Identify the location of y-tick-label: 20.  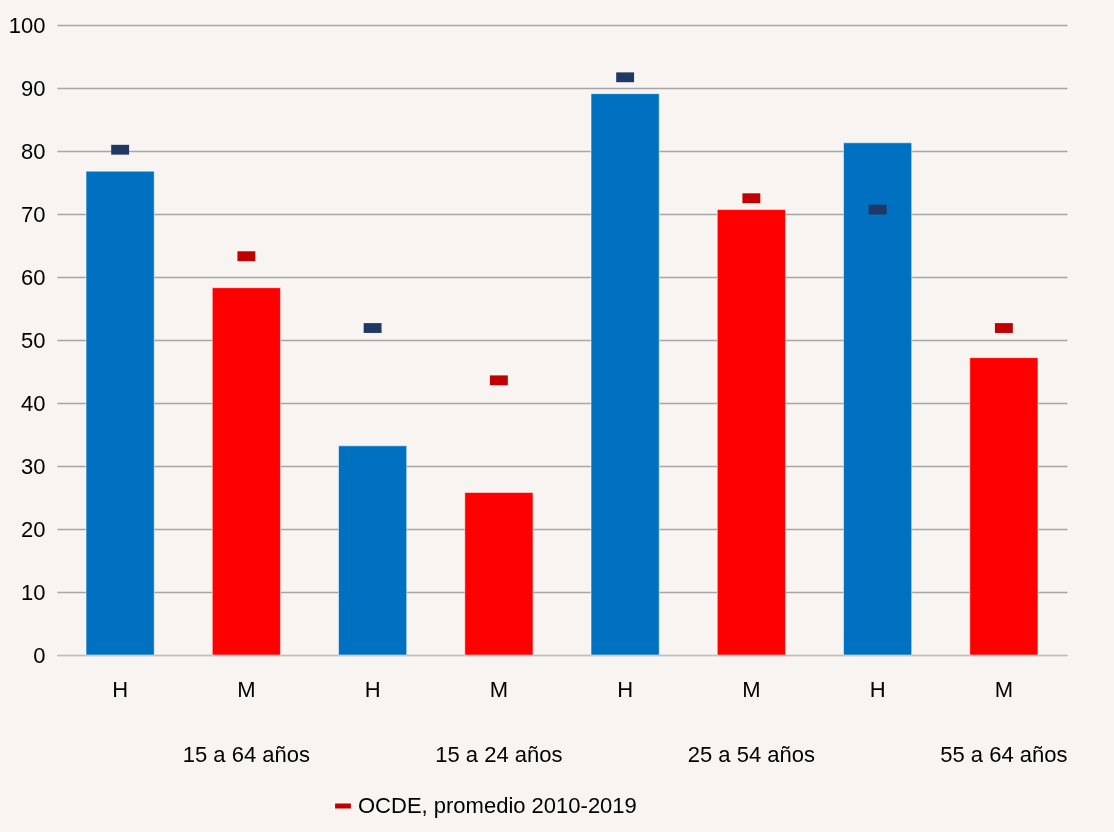
(33, 529).